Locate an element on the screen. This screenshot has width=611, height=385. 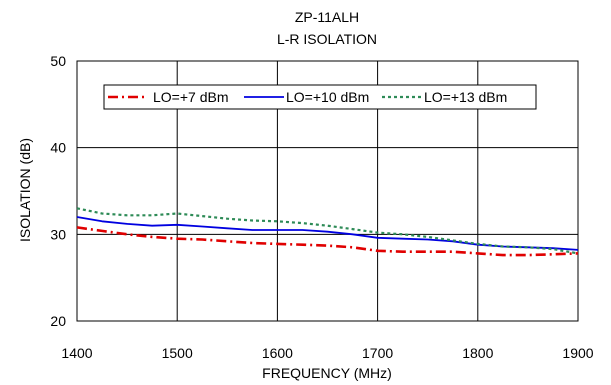
y-tick-label: 50 is located at coordinates (58, 61).